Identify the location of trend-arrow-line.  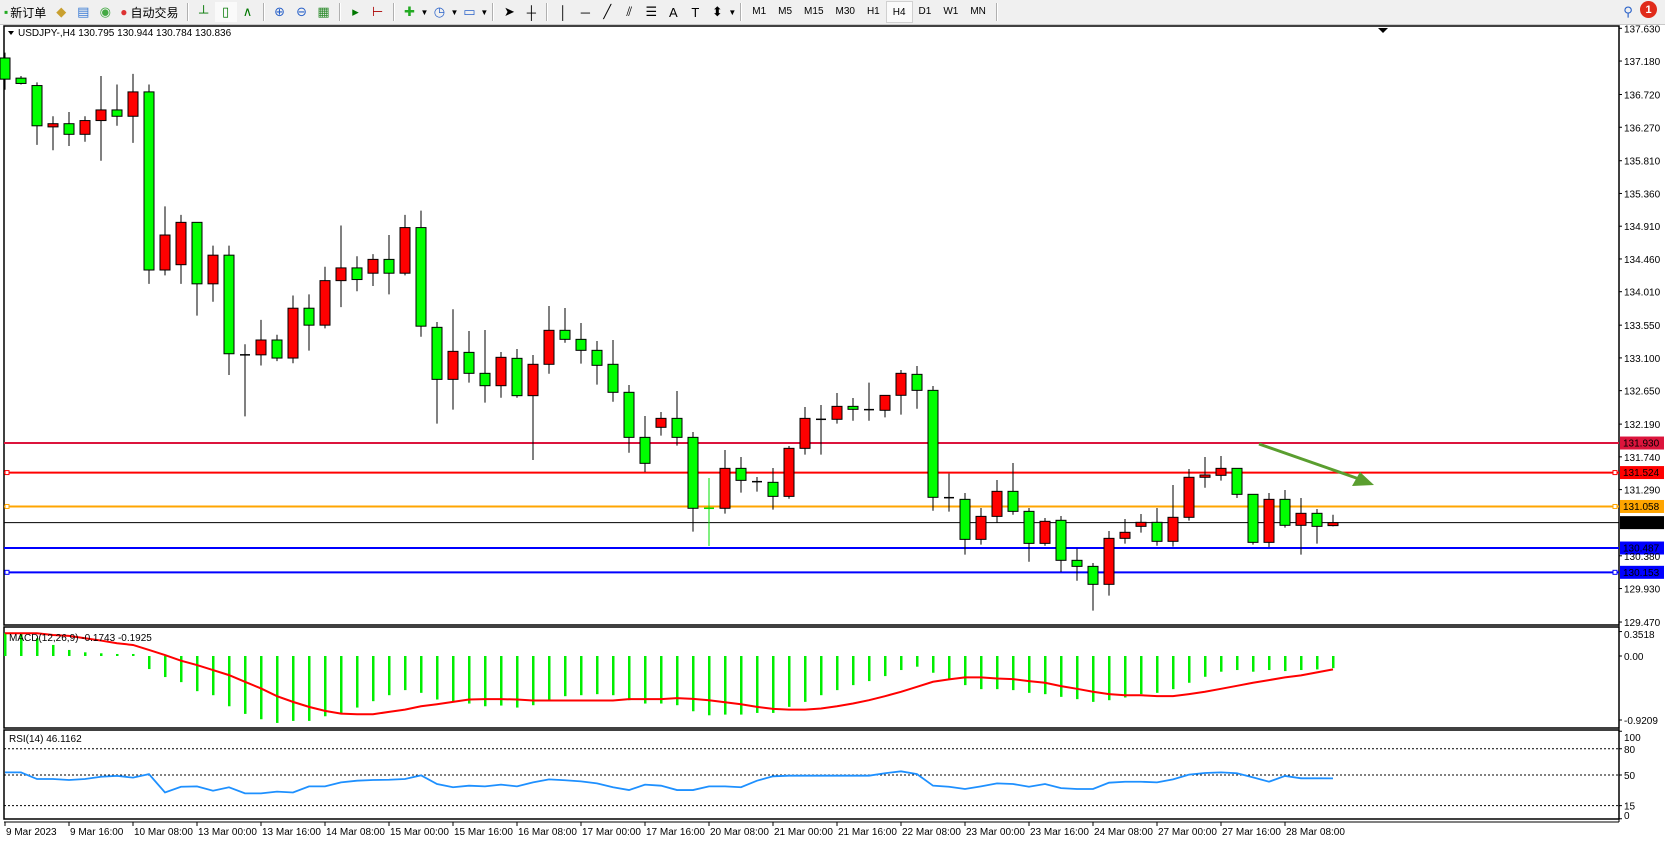
(1310, 462).